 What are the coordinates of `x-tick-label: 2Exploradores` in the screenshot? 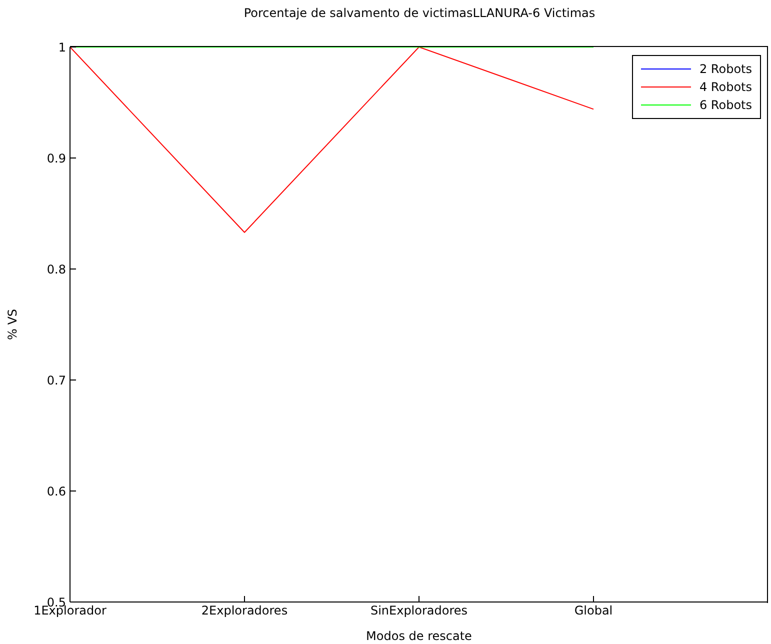 It's located at (244, 611).